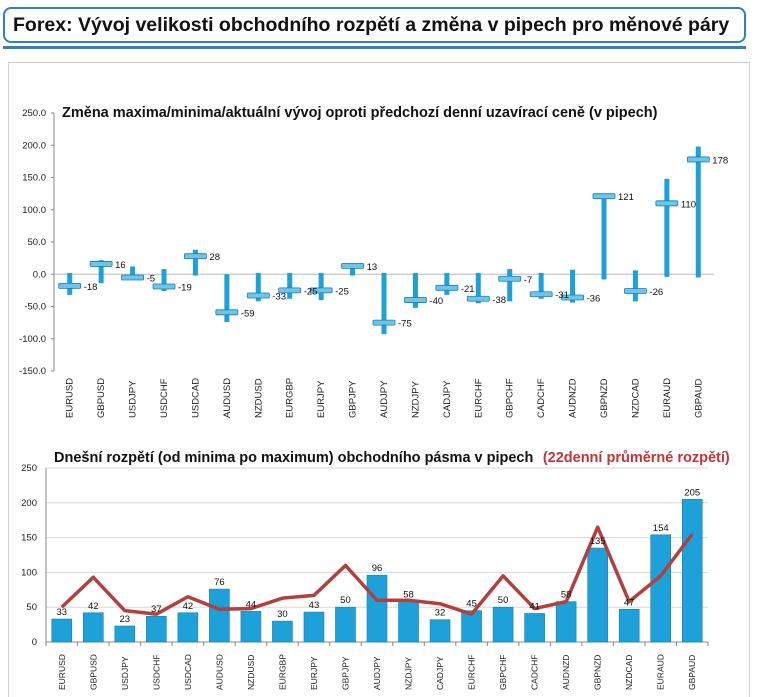 The height and width of the screenshot is (697, 758). I want to click on y-tick-label: 100.0, so click(34, 210).